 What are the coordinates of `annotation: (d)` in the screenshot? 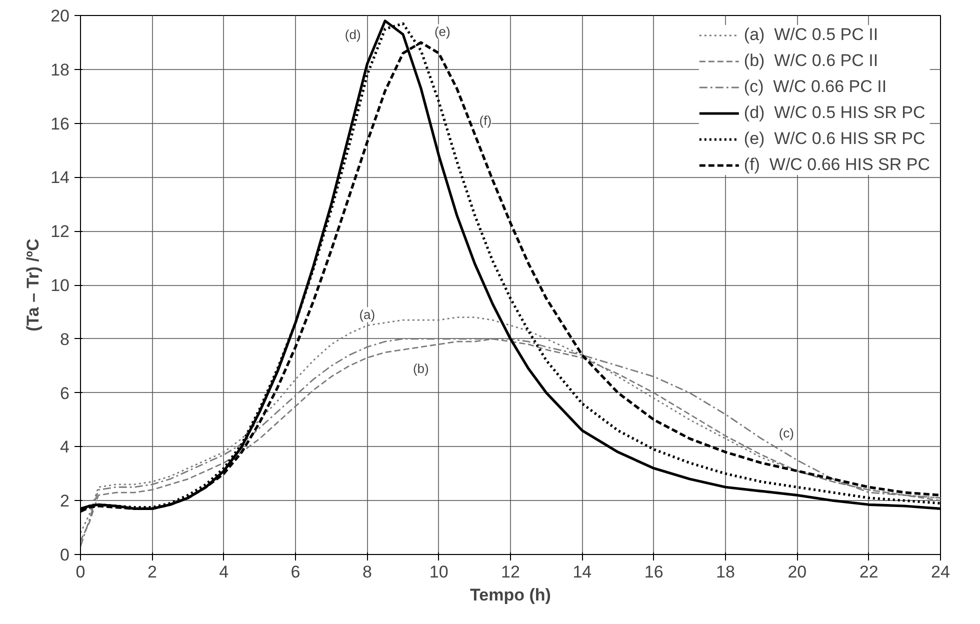 It's located at (352, 34).